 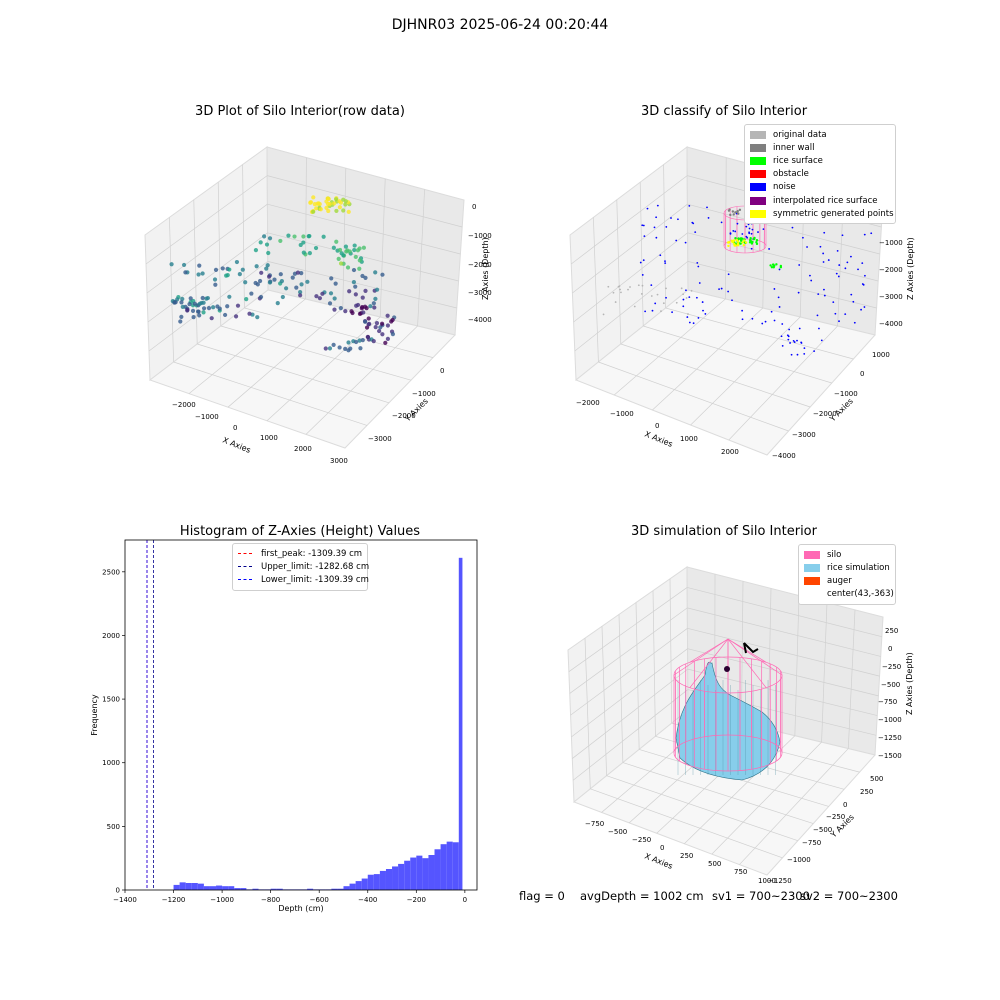 What do you see at coordinates (858, 567) in the screenshot?
I see `legend-label-rice-sim: rice simulation` at bounding box center [858, 567].